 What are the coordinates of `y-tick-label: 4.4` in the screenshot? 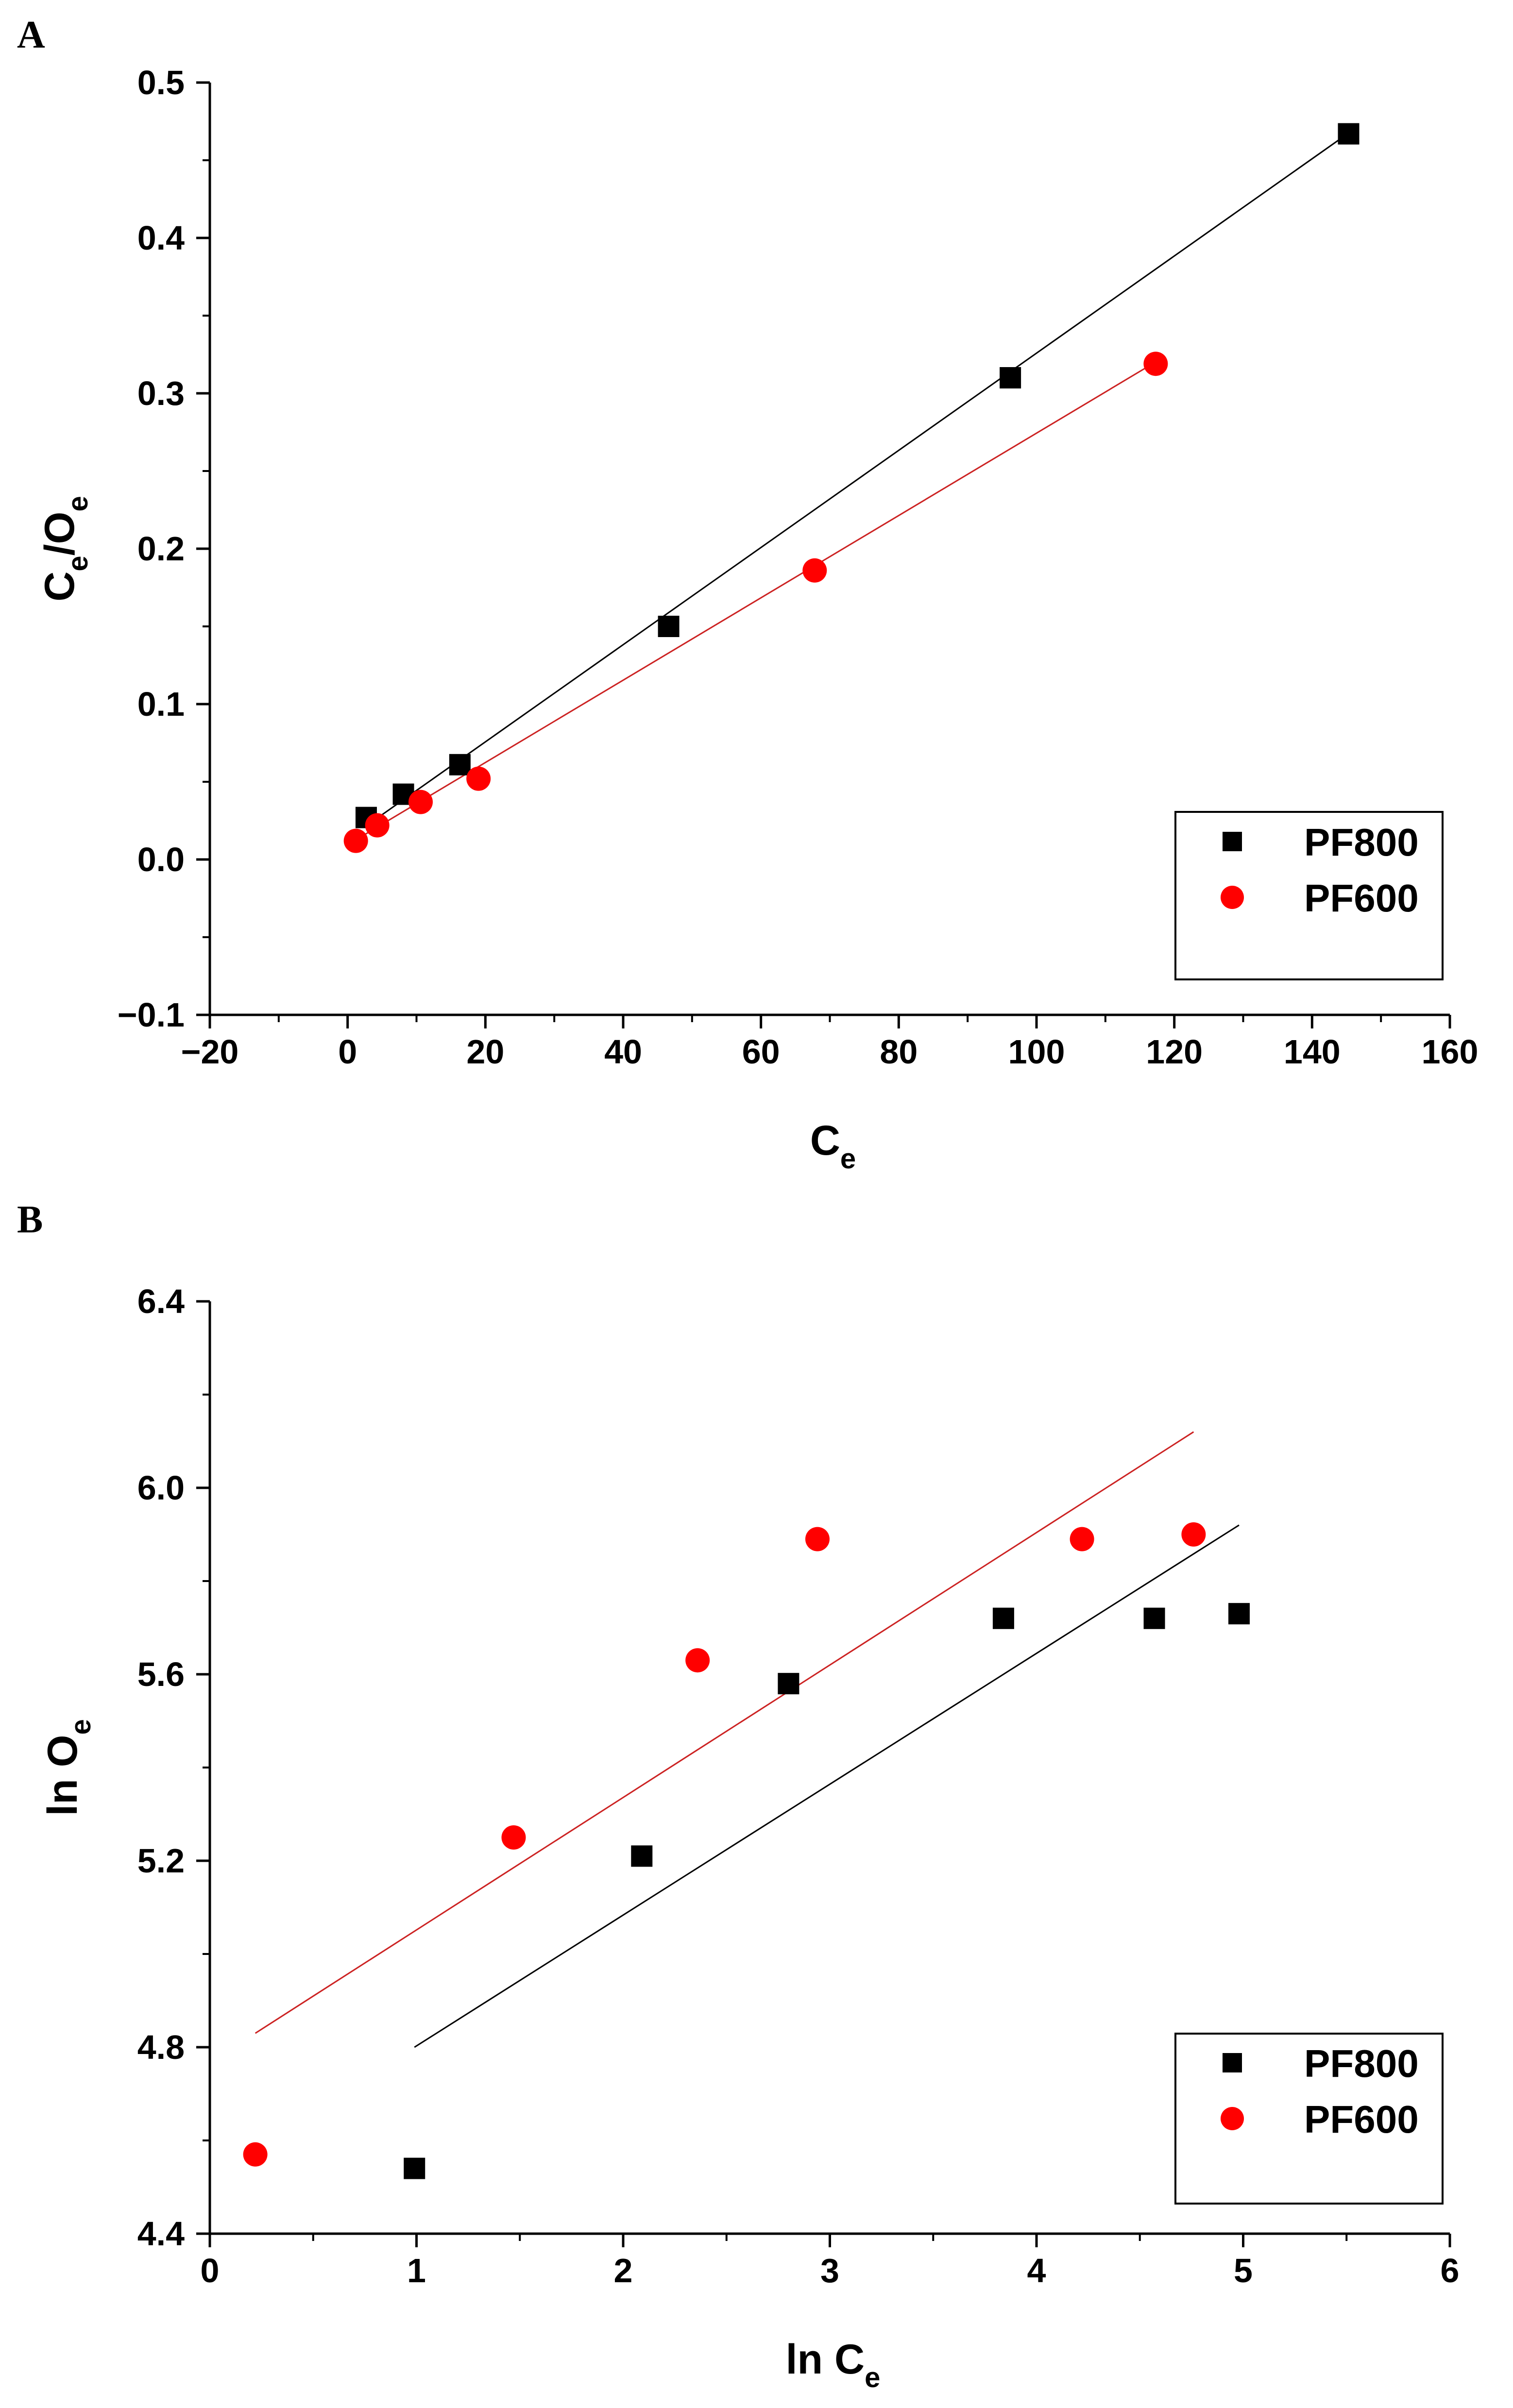 It's located at (161, 2234).